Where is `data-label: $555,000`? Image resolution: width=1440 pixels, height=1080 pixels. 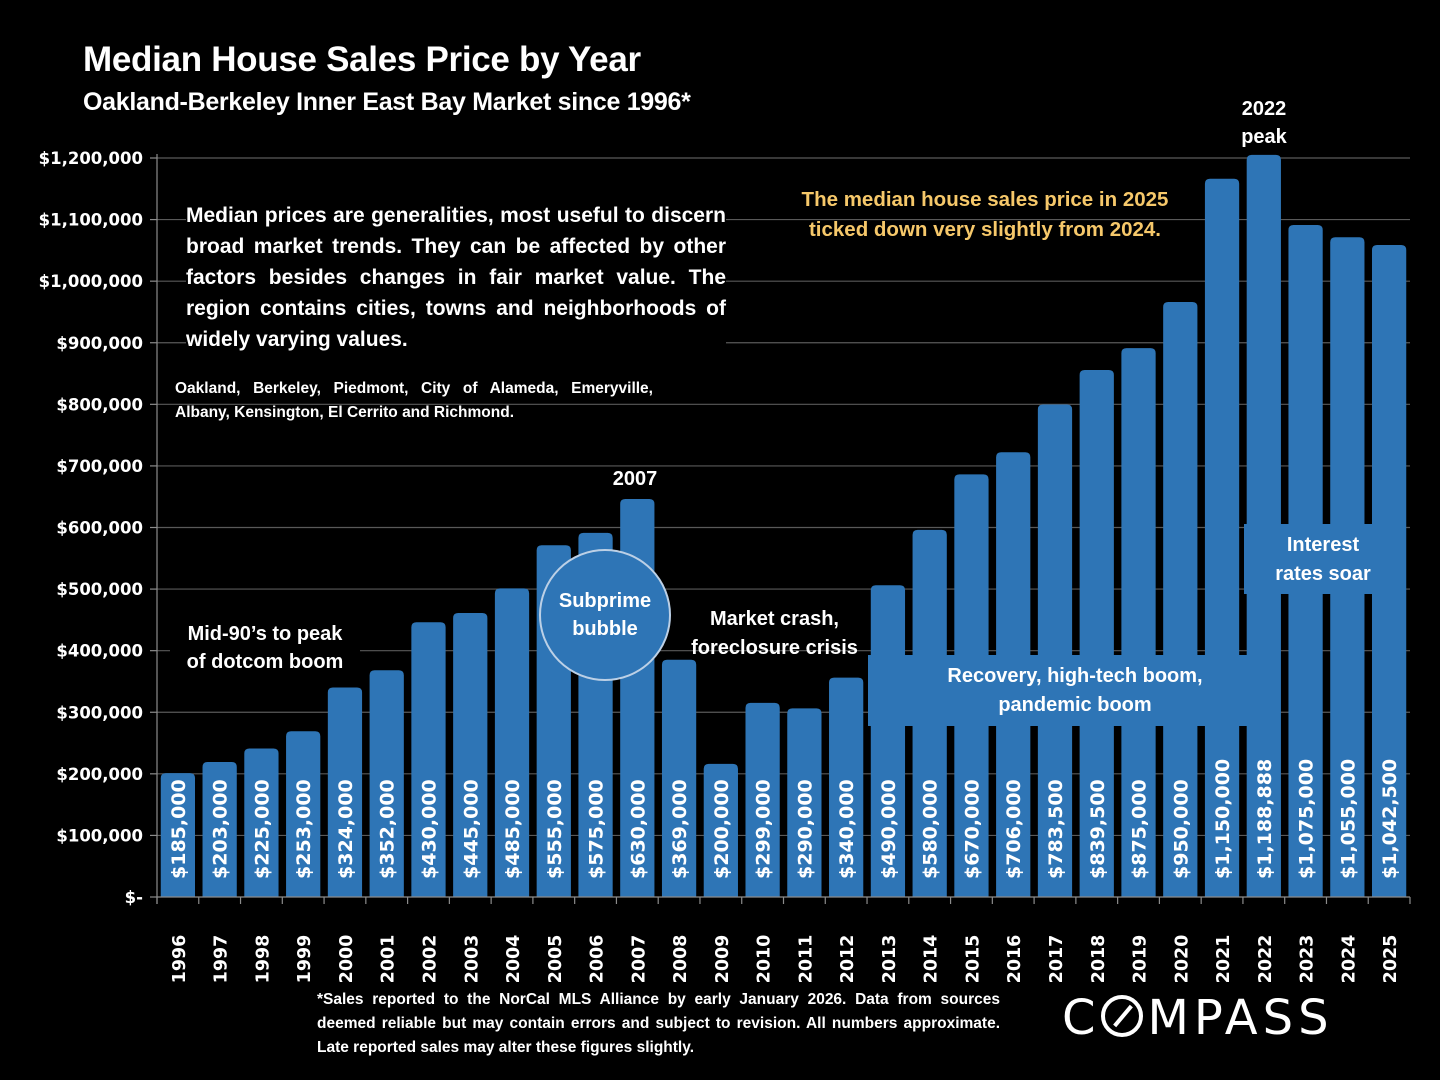 data-label: $555,000 is located at coordinates (555, 829).